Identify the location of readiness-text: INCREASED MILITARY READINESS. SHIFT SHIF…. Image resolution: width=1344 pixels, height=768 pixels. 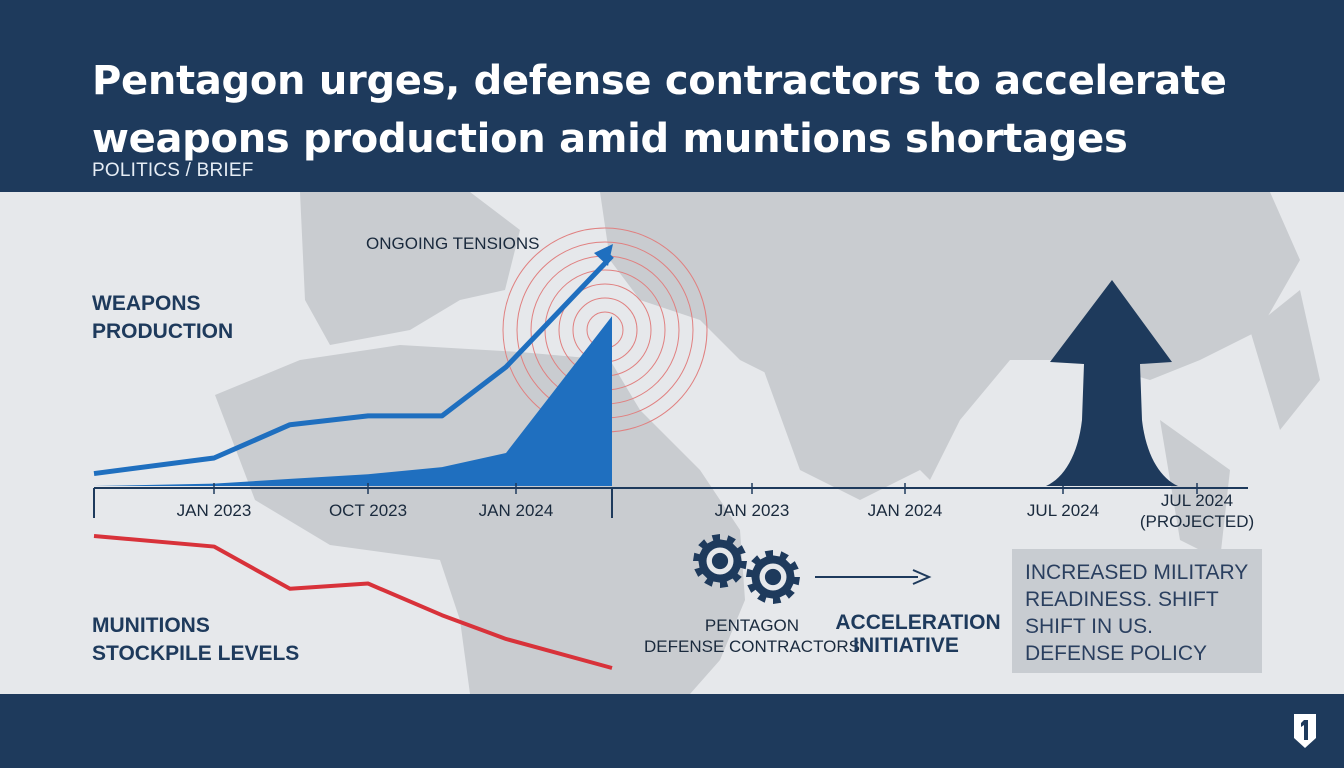
(1136, 613).